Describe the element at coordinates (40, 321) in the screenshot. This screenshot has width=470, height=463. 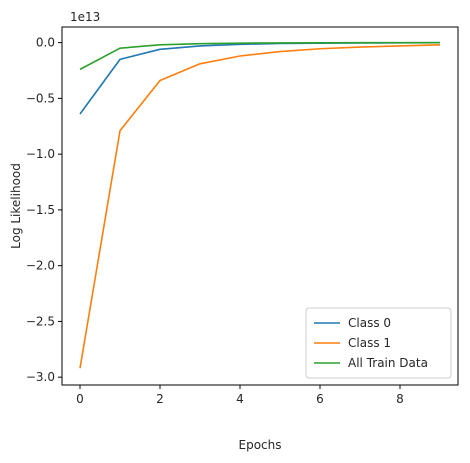
I see `y-tick-label: −2.5` at that location.